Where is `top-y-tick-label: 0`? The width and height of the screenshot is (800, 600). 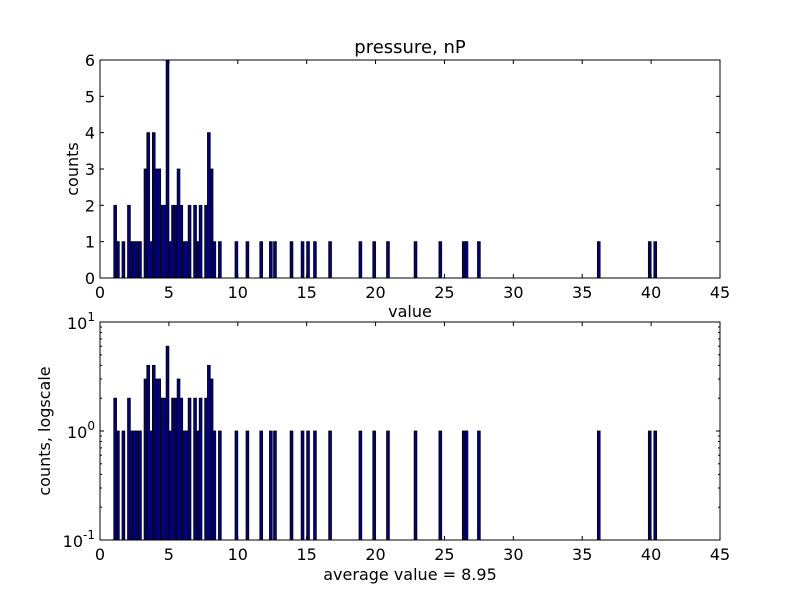
top-y-tick-label: 0 is located at coordinates (90, 278).